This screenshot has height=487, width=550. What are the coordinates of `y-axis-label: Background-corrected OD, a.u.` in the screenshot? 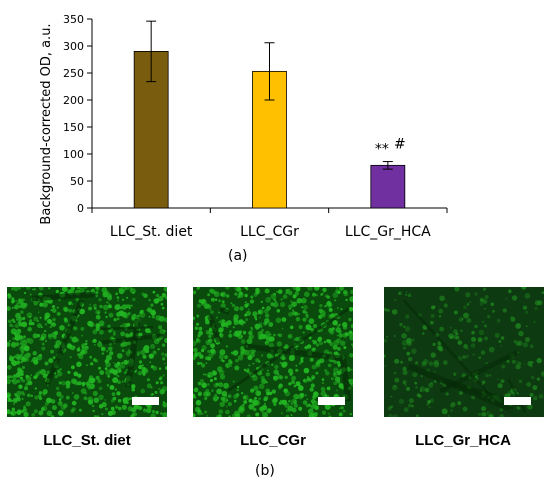 It's located at (46, 123).